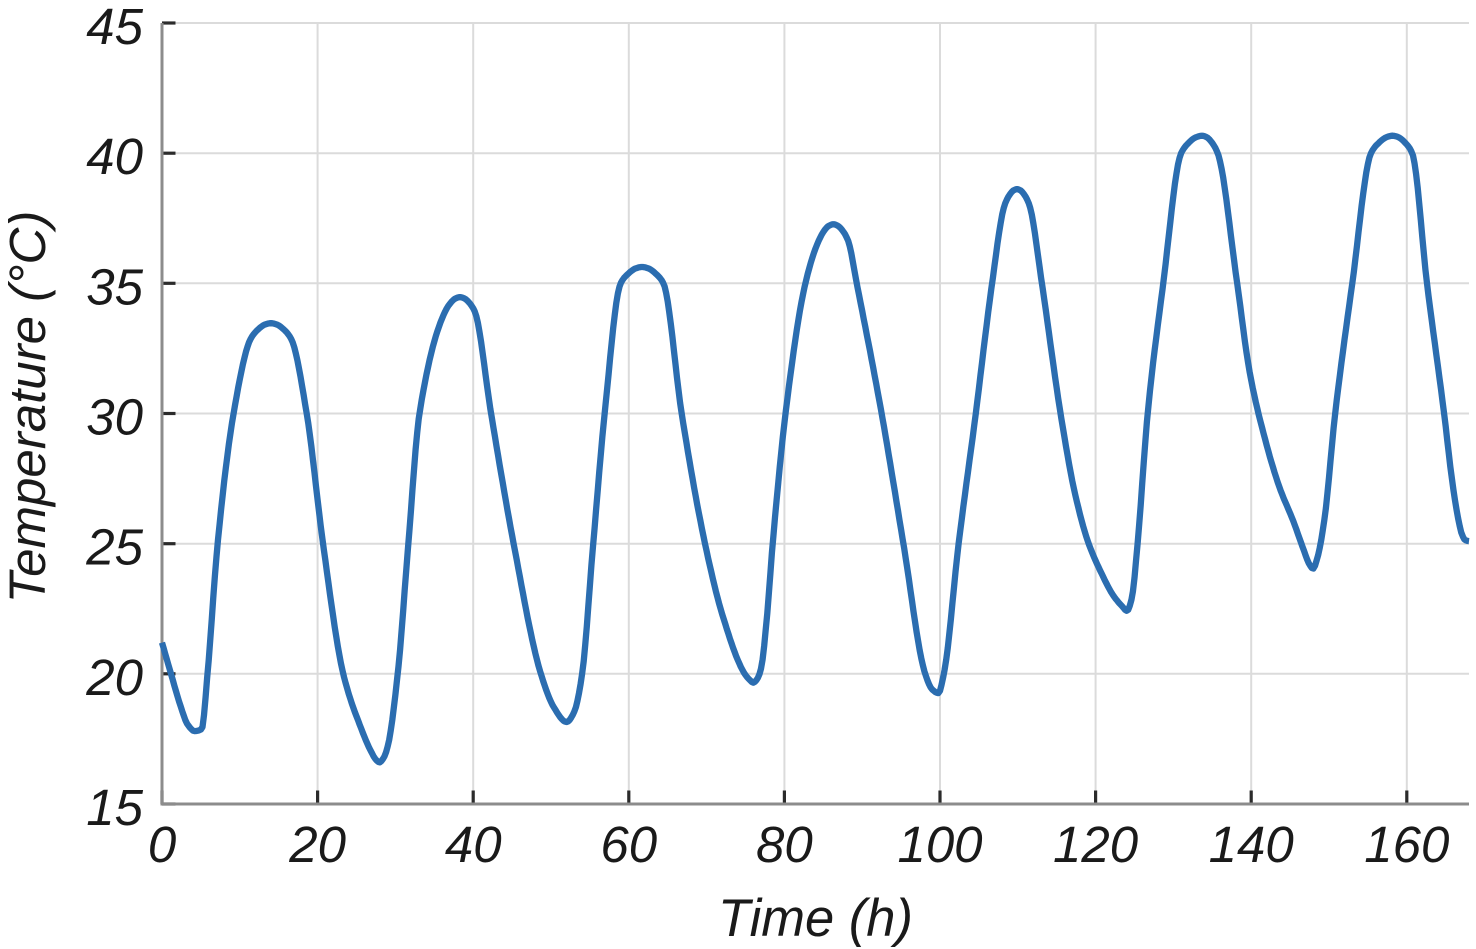  What do you see at coordinates (114, 27) in the screenshot?
I see `svg-text: 45` at bounding box center [114, 27].